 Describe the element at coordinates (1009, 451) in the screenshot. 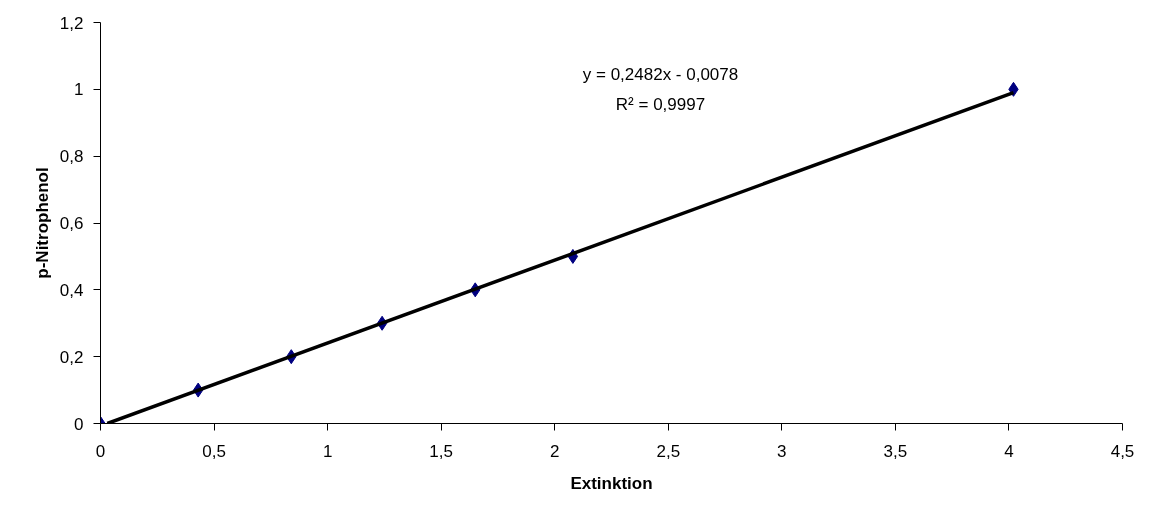

I see `x-tick-label: 4` at that location.